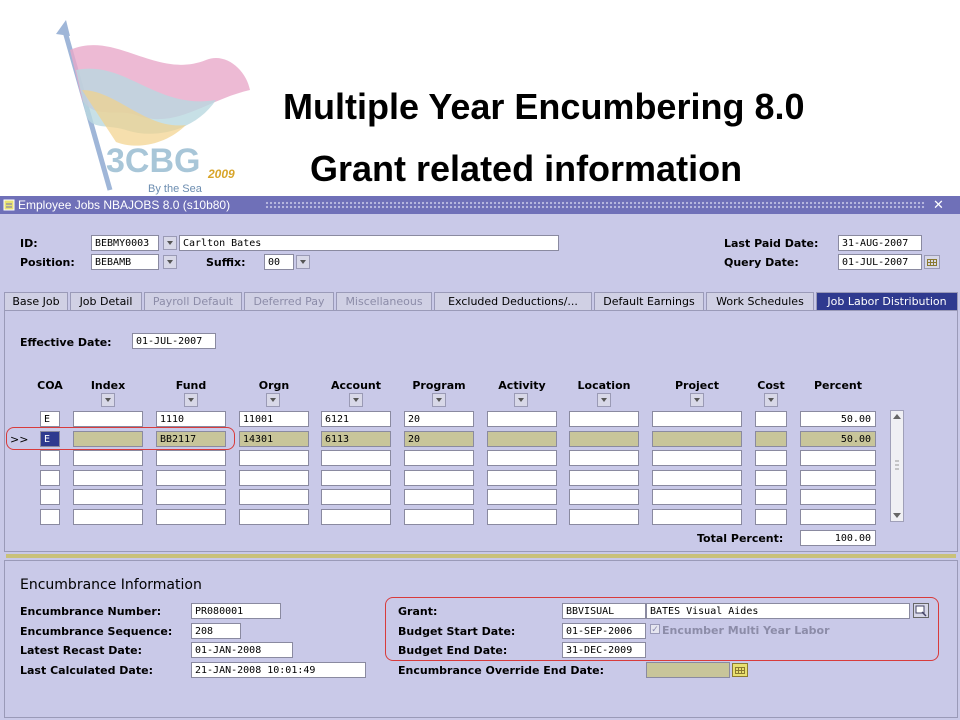 The width and height of the screenshot is (960, 720). I want to click on id-field: BEBMY0003, so click(125, 243).